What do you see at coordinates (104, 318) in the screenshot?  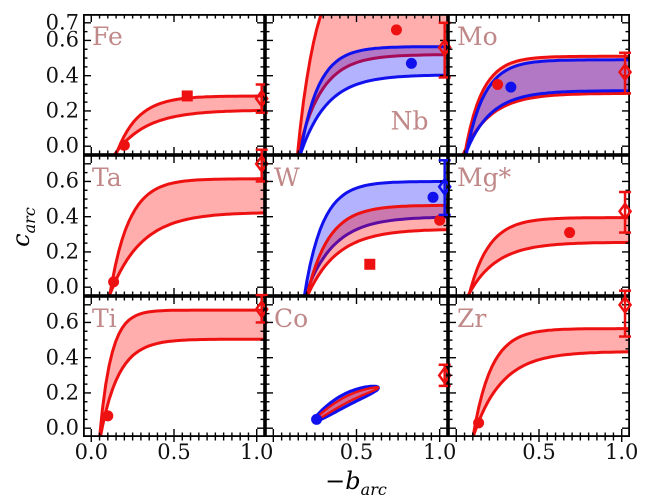 I see `panel-label-ti: Ti` at bounding box center [104, 318].